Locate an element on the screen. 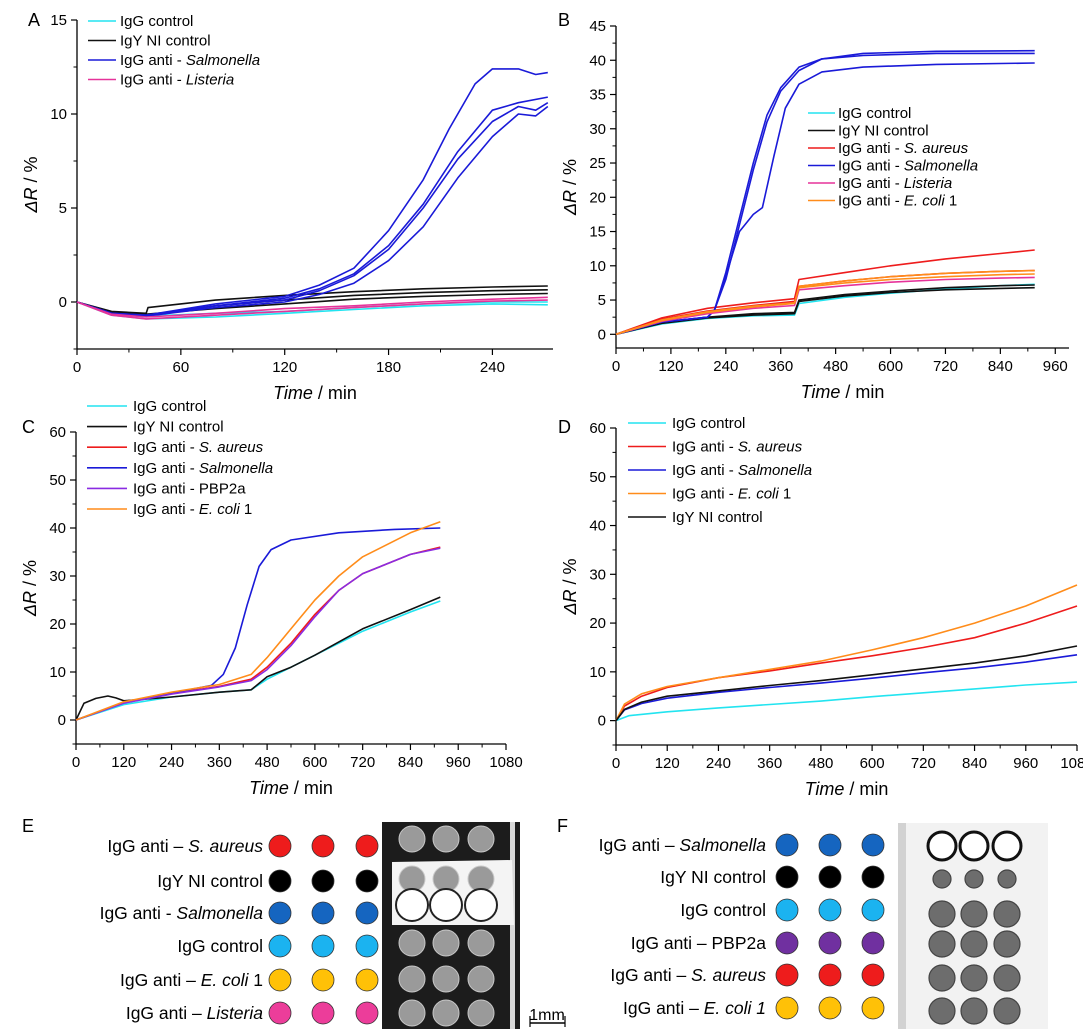 The width and height of the screenshot is (1083, 1029). legend-label-part-1: E. coli is located at coordinates (925, 201).